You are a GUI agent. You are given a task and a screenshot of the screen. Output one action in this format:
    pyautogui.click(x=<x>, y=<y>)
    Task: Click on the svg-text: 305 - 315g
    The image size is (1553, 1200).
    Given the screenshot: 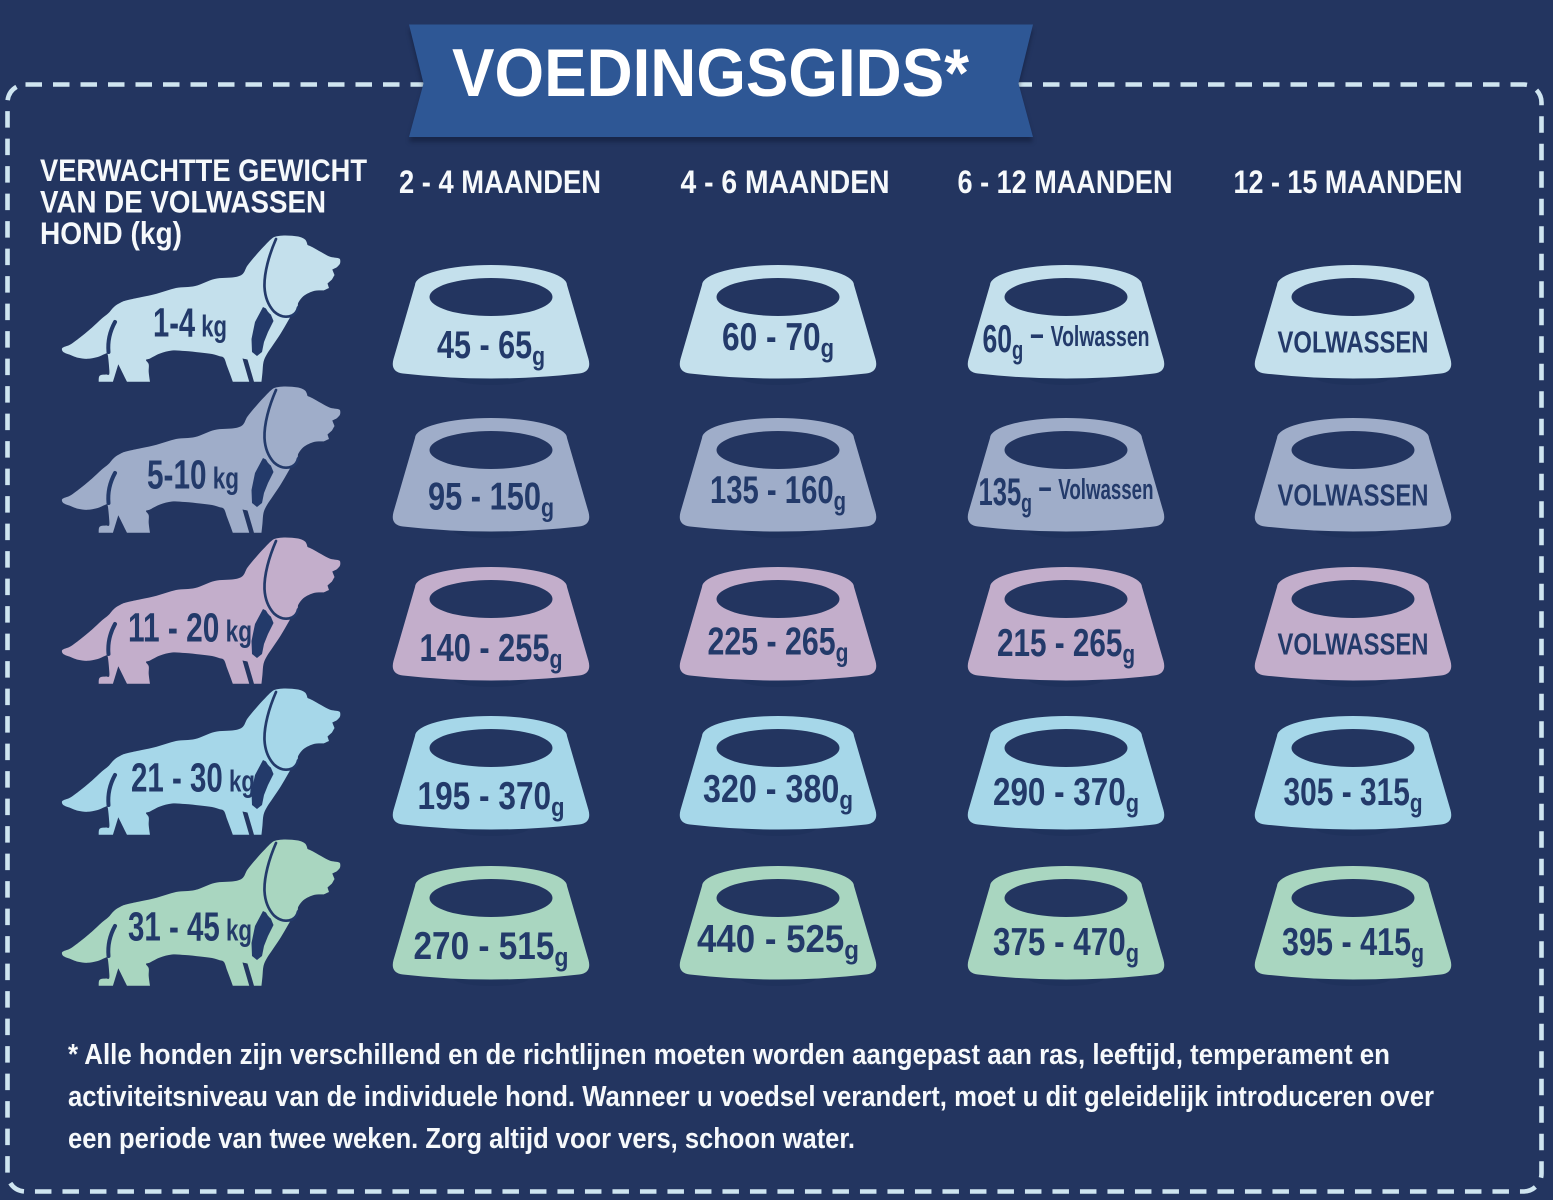 What is the action you would take?
    pyautogui.click(x=1353, y=794)
    